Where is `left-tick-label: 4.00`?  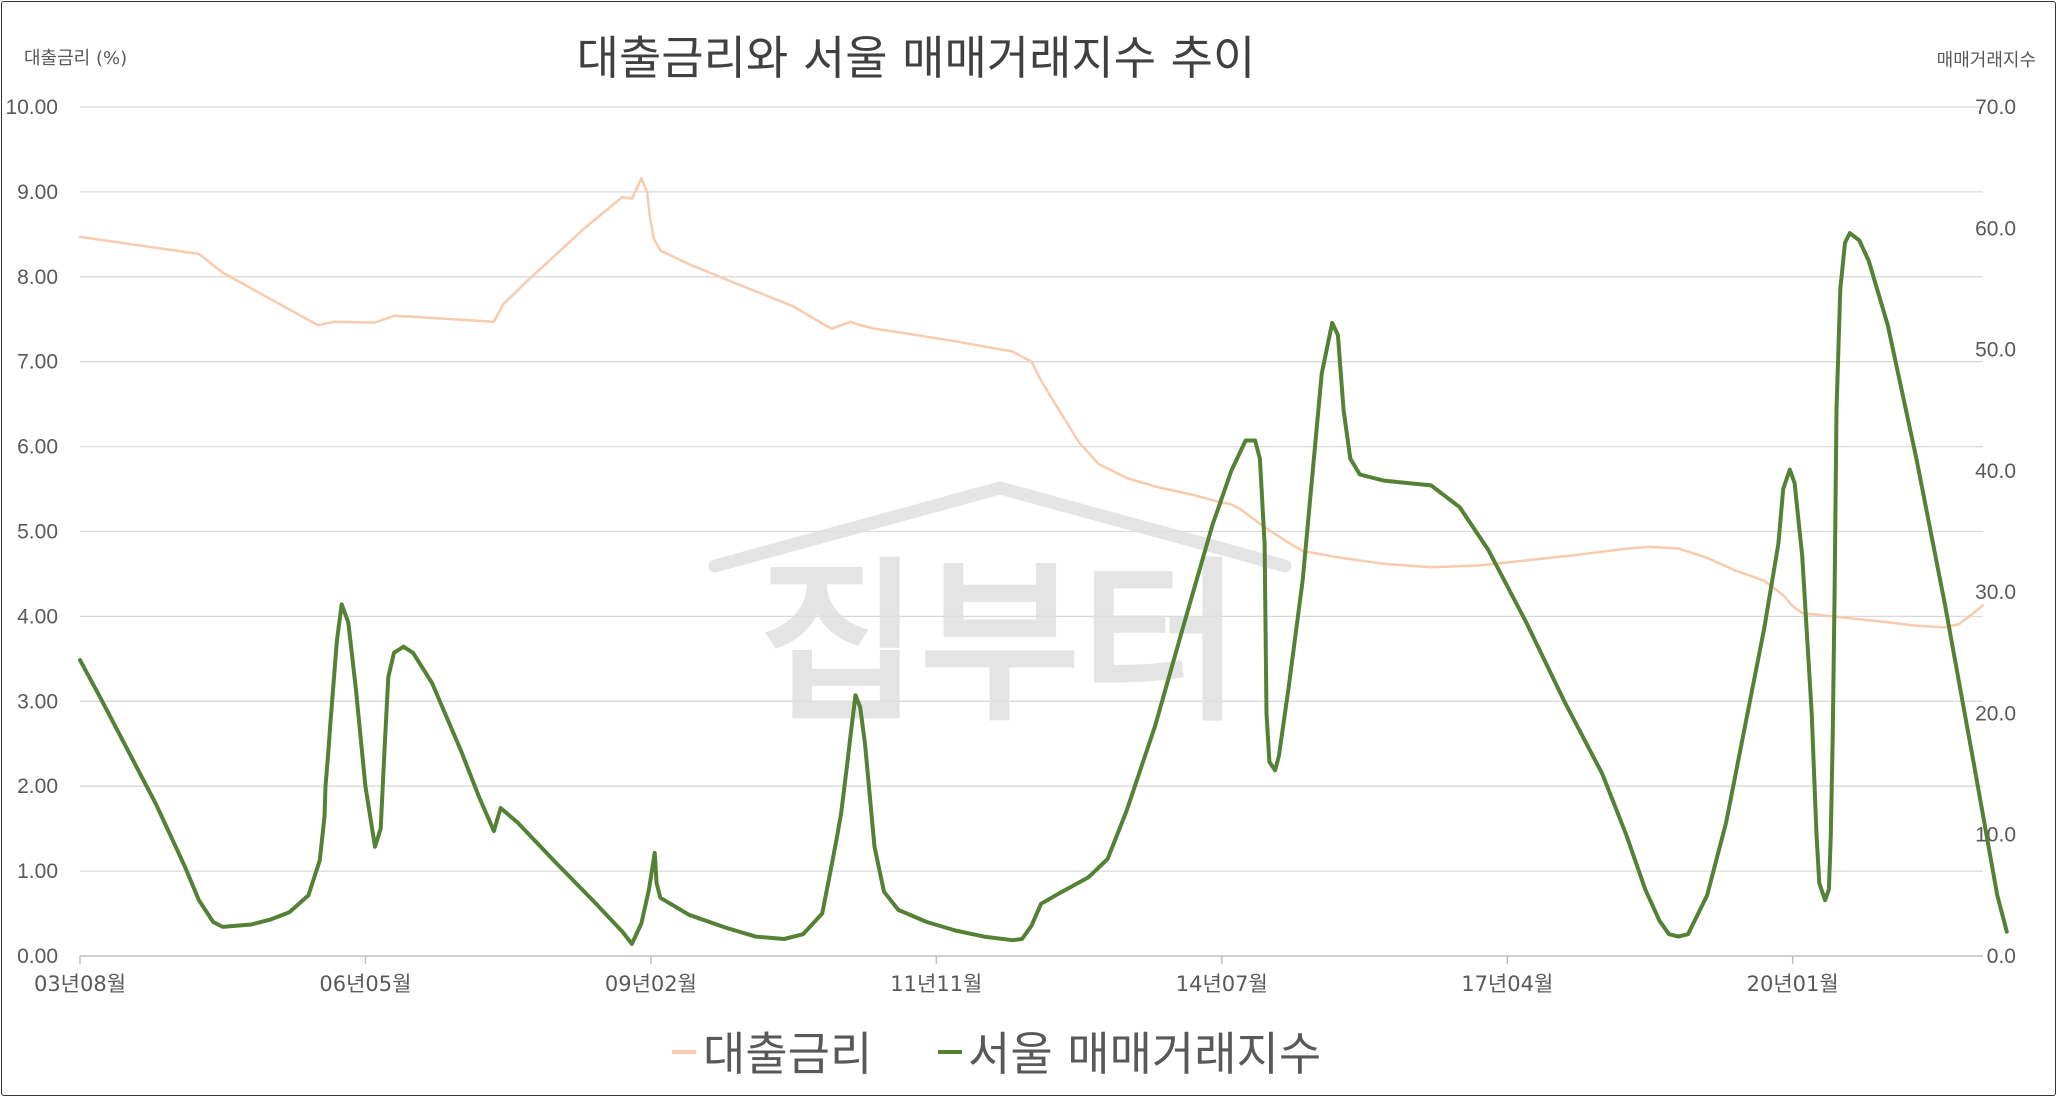 left-tick-label: 4.00 is located at coordinates (37, 616).